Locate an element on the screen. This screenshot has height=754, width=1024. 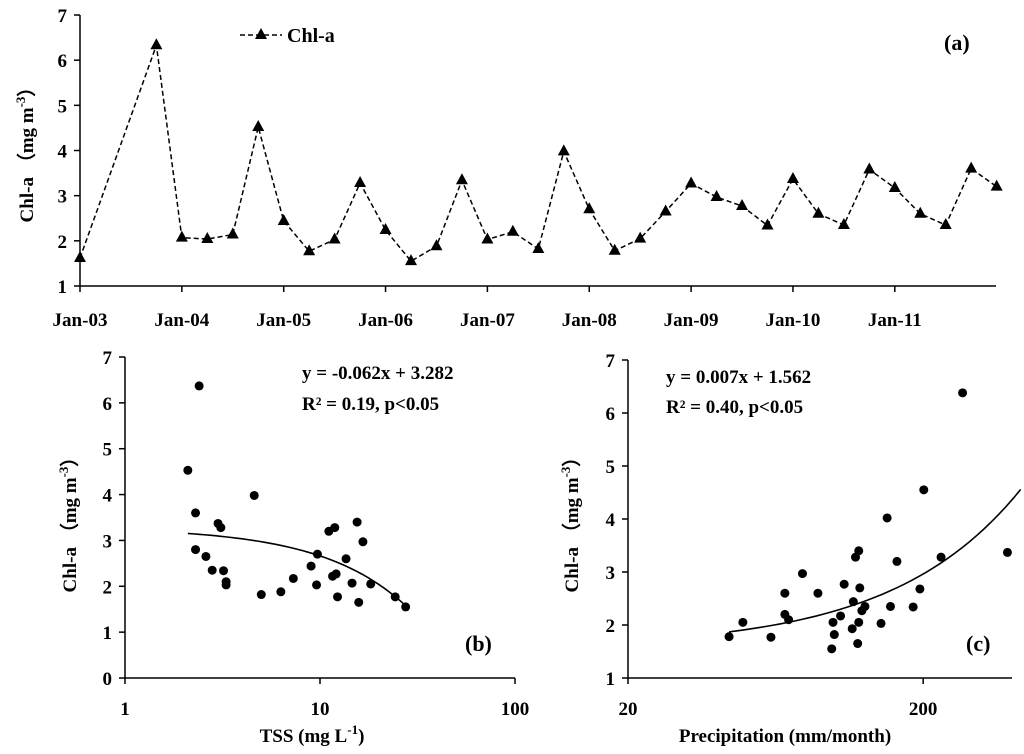
panel-a-ytick-label: 3 is located at coordinates (63, 197).